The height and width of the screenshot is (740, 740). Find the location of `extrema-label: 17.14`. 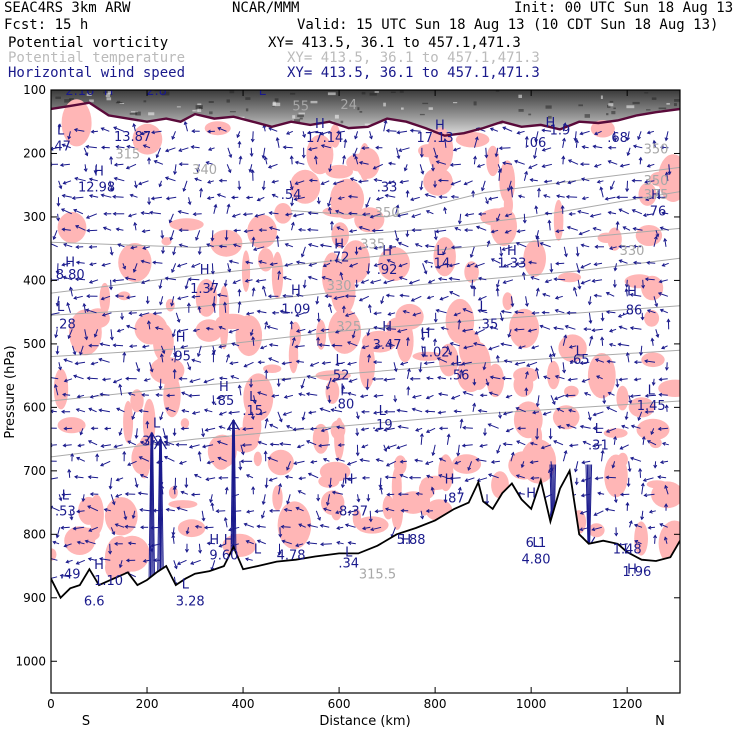

extrema-label: 17.14 is located at coordinates (324, 138).